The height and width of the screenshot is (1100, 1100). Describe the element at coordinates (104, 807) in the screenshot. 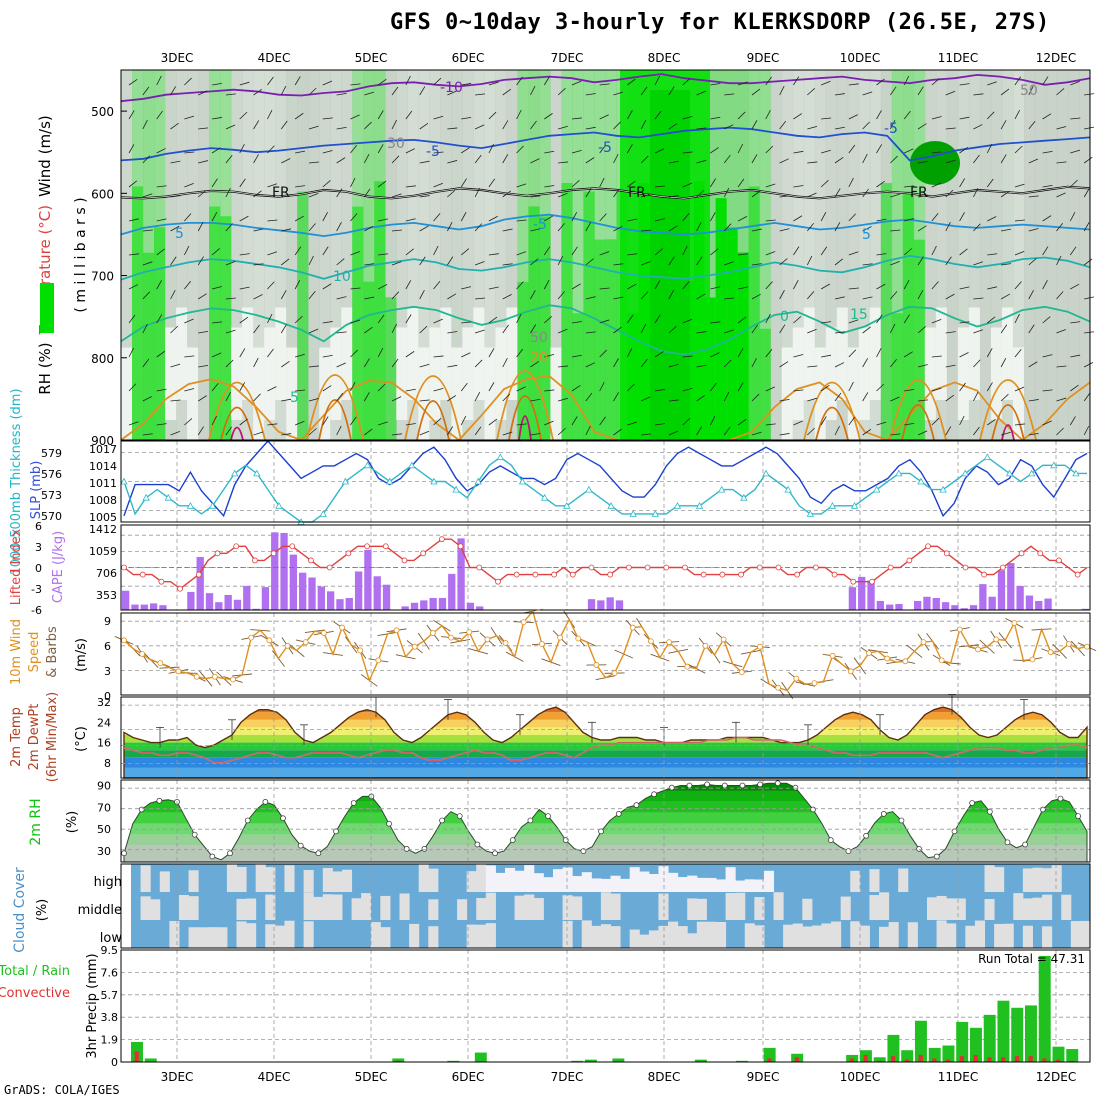

I see `rh-tick-70: 70` at that location.